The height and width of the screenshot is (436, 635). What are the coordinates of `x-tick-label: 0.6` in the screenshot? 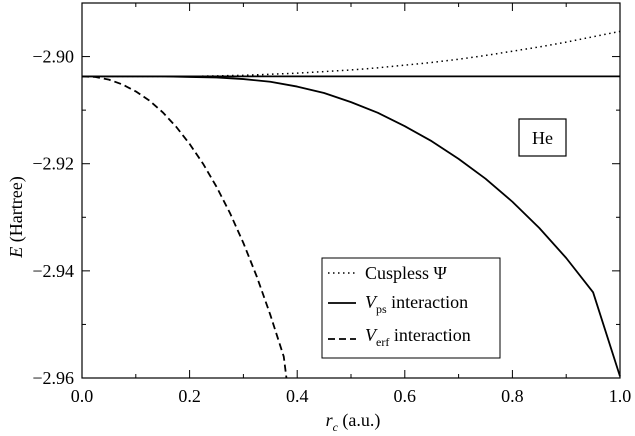 It's located at (405, 396).